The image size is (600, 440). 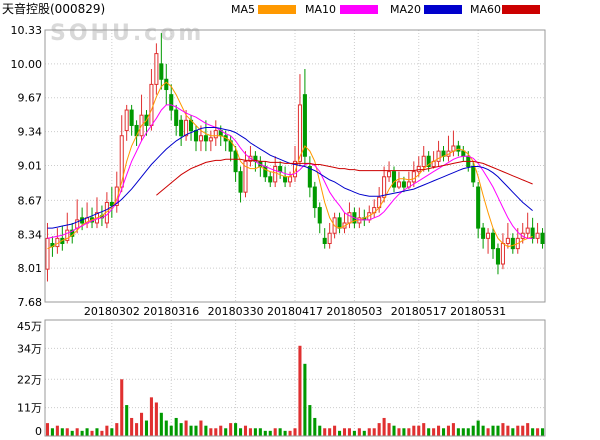 I want to click on volume-y-tick-label: 11万, so click(x=29, y=408).